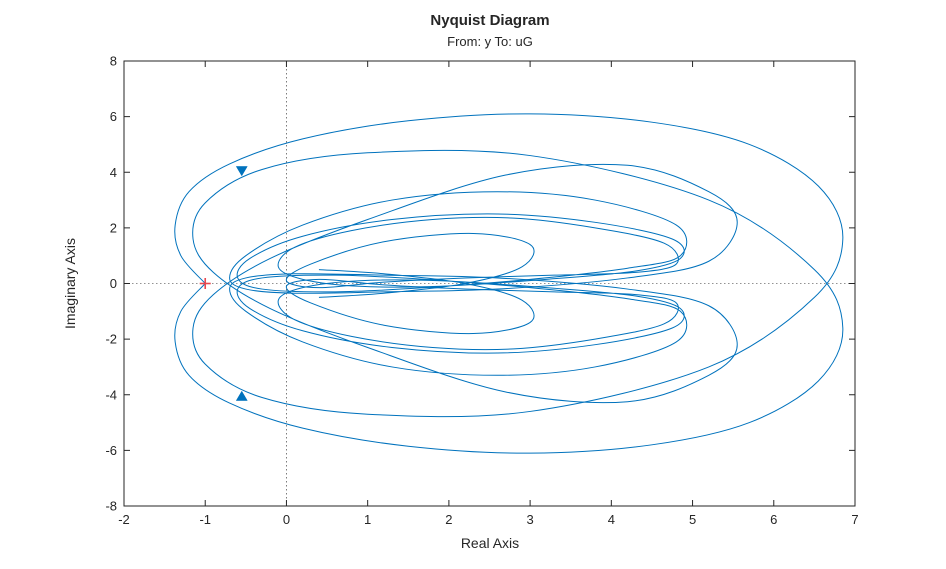  Describe the element at coordinates (489, 20) in the screenshot. I see `chart-title: Nyquist Diagram` at that location.